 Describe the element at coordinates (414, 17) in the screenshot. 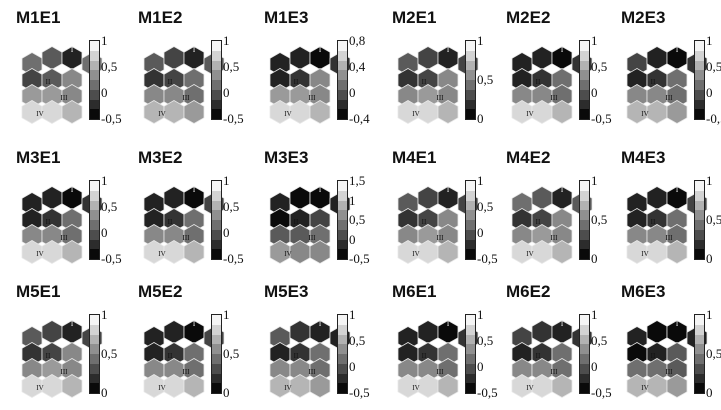

I see `panel-title: M2E1` at that location.